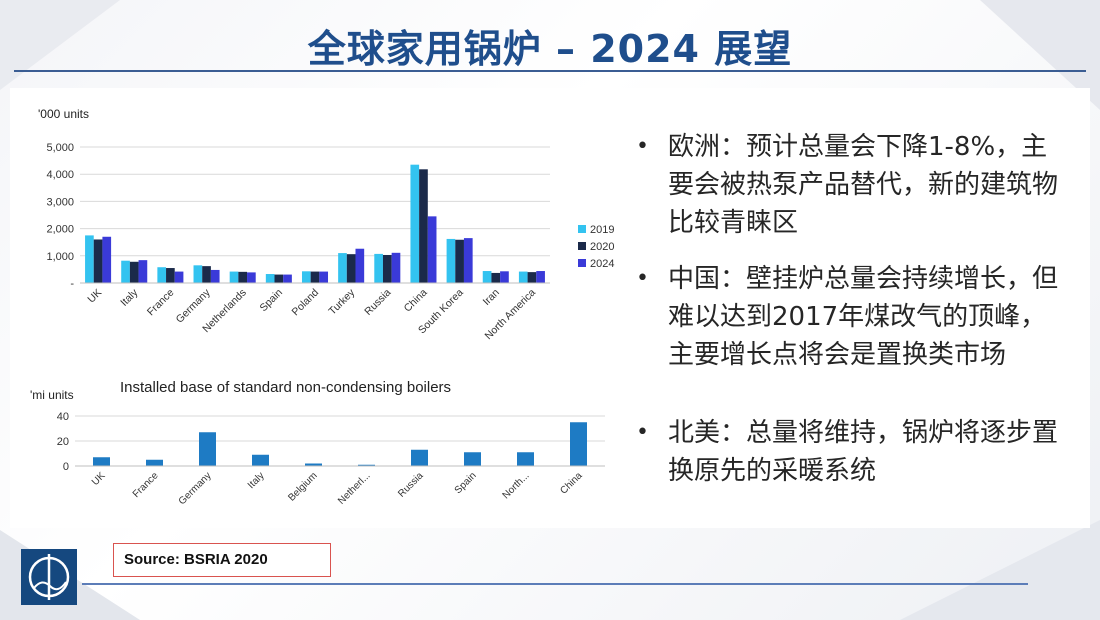  I want to click on legend-label: 2020, so click(602, 247).